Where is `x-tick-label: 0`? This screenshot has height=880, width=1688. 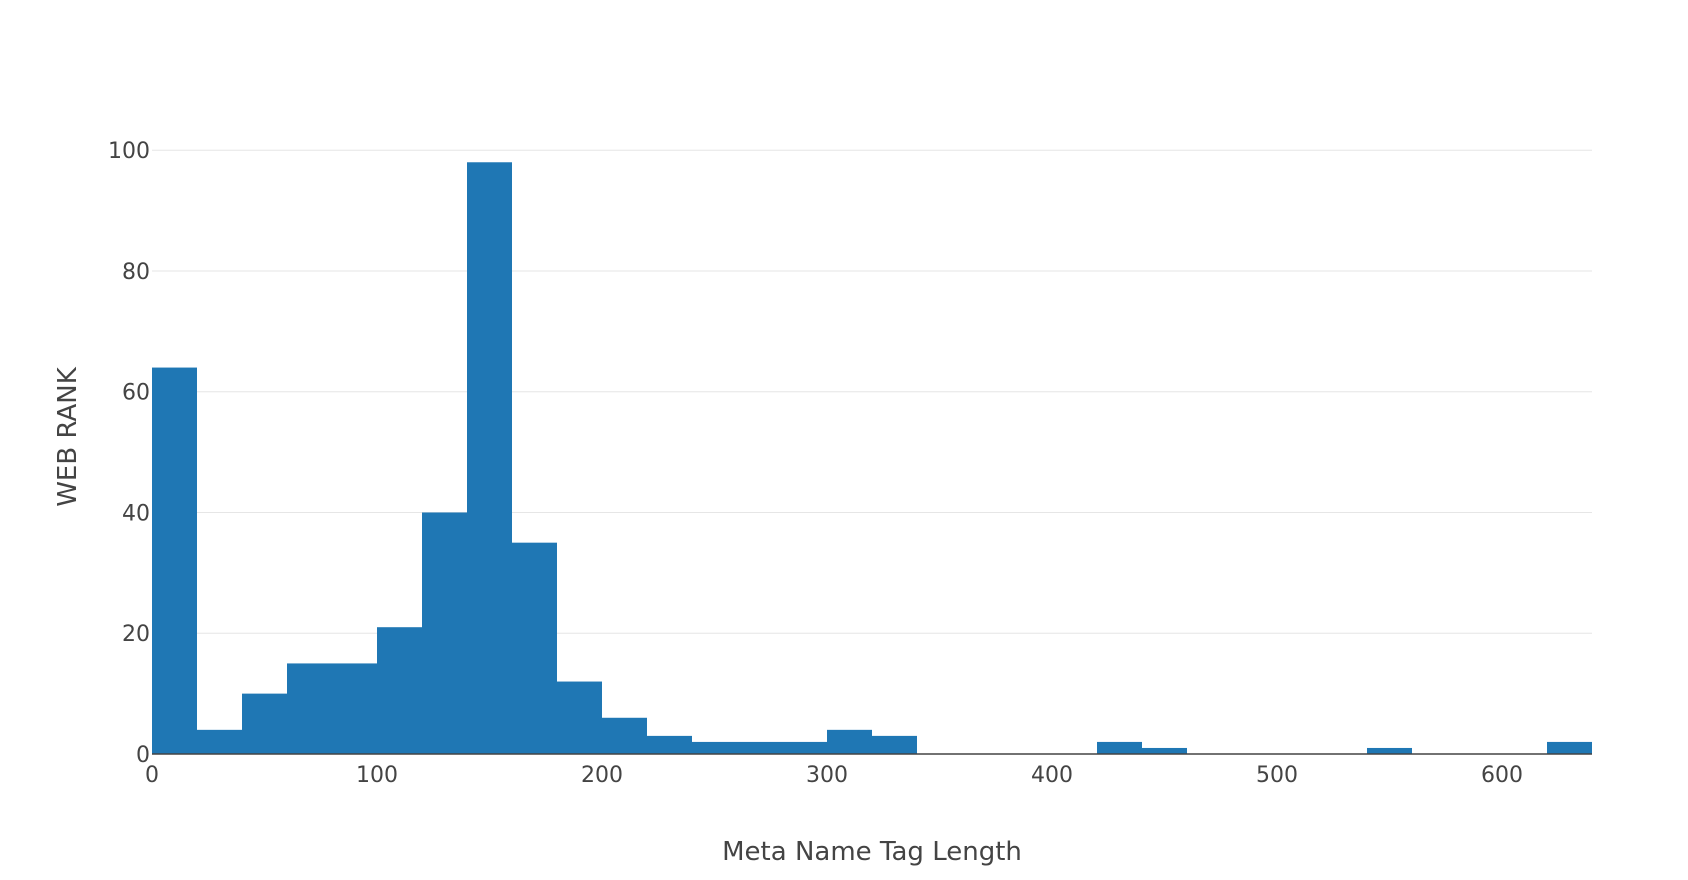 x-tick-label: 0 is located at coordinates (152, 775).